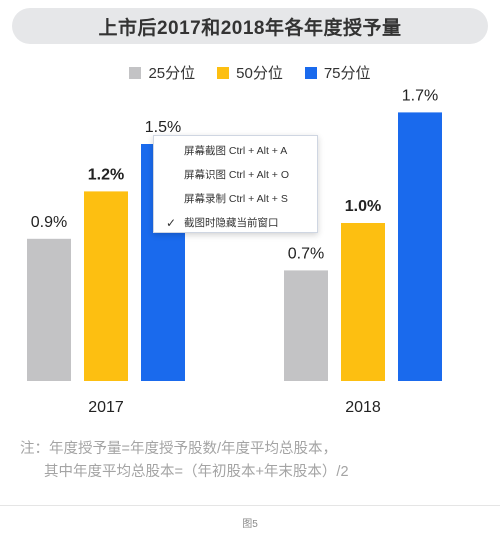 The image size is (500, 536). I want to click on footnote-line-1: 注：年度授予量=年度授予股数/年度平均总股本，, so click(178, 449).